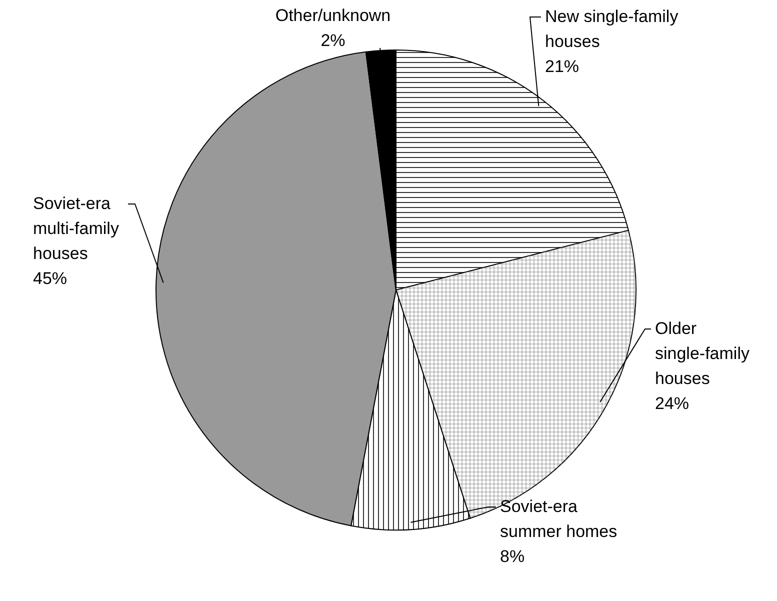 The height and width of the screenshot is (601, 777). Describe the element at coordinates (702, 353) in the screenshot. I see `slice-label: Older single-family houses` at that location.